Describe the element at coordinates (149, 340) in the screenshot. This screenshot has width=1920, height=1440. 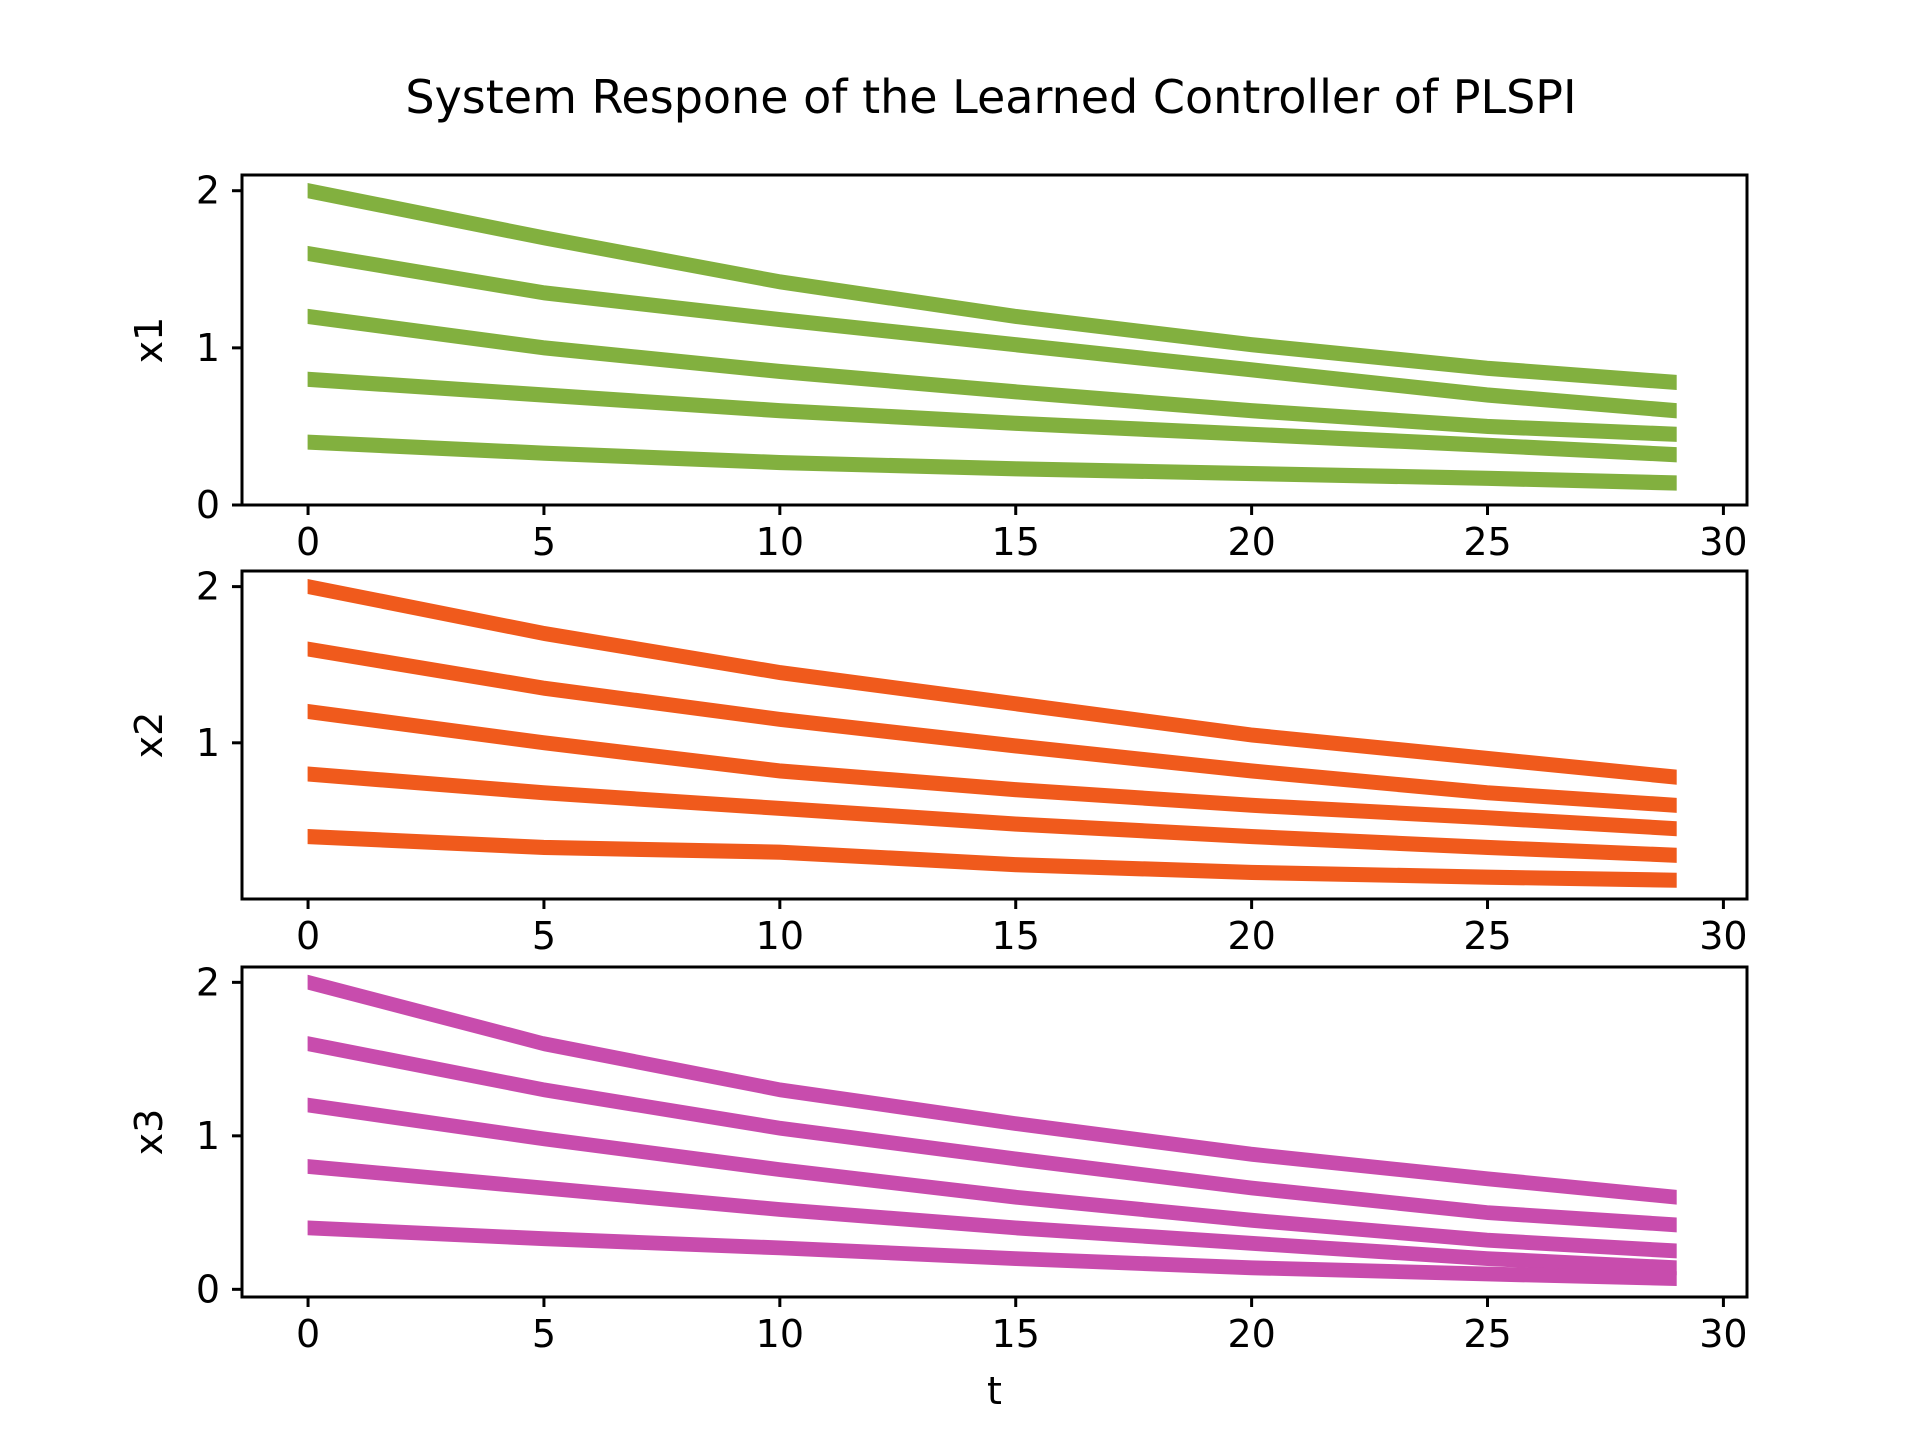
I see `y-axis-label: x1` at that location.